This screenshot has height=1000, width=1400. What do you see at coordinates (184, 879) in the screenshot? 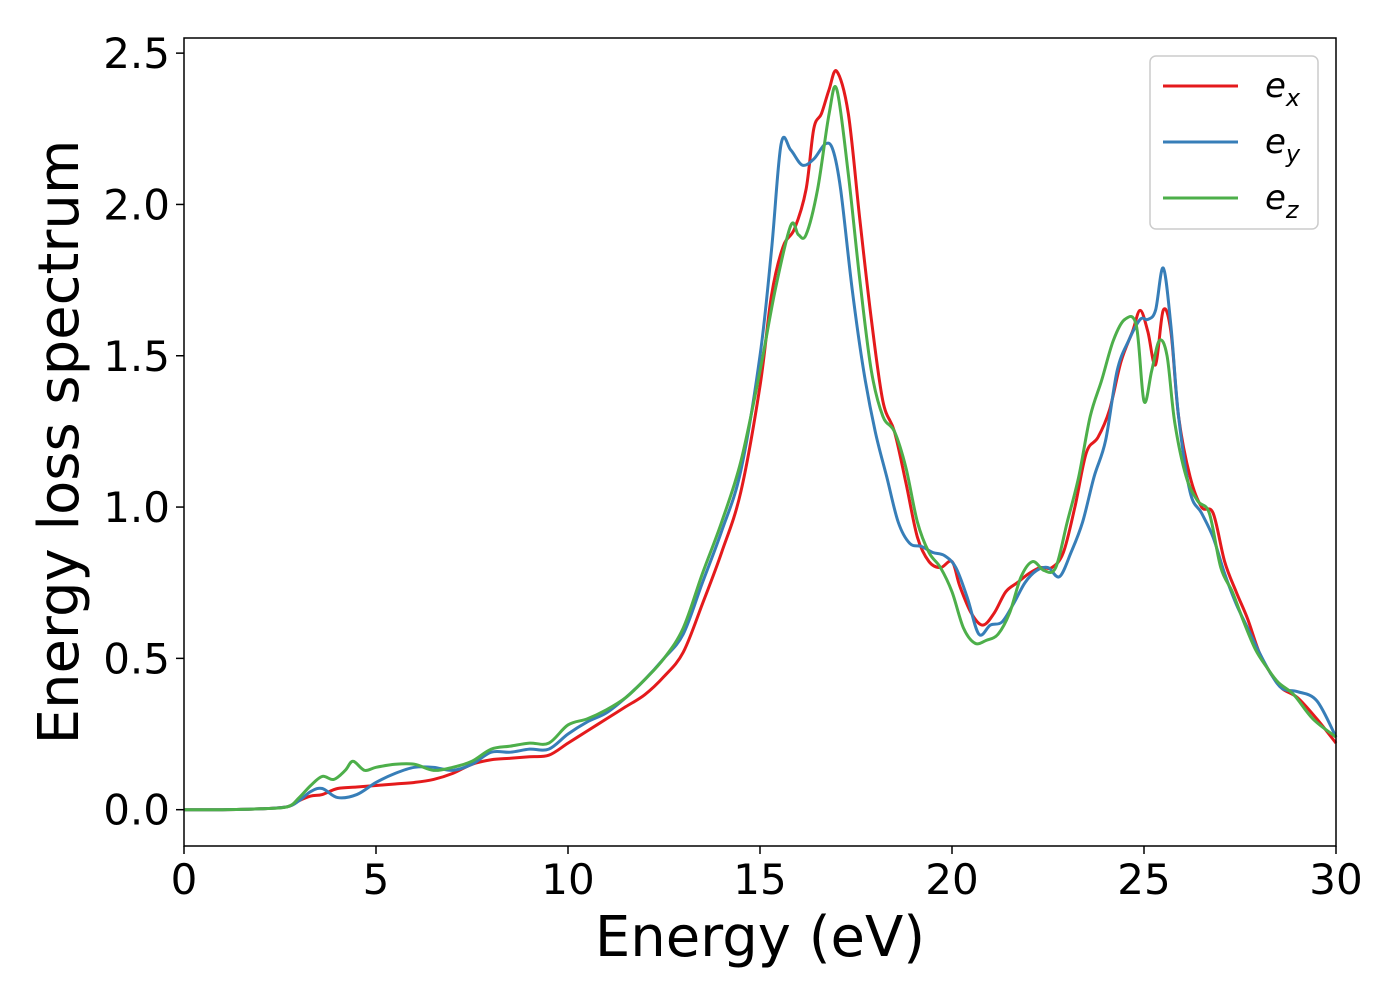
I see `x-tick-label: 0` at bounding box center [184, 879].